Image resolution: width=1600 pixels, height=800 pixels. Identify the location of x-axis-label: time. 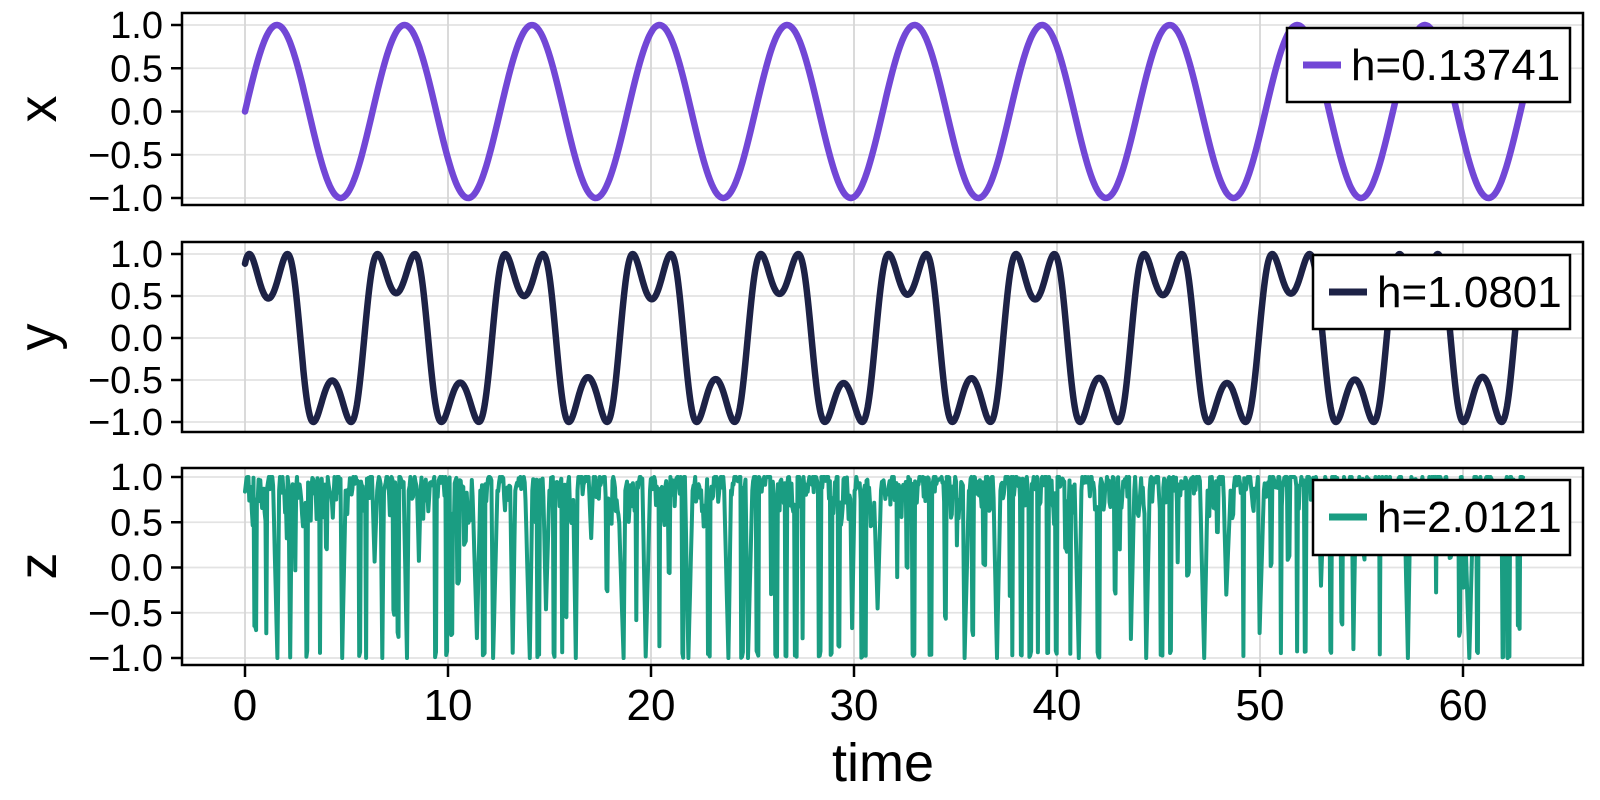
(883, 763).